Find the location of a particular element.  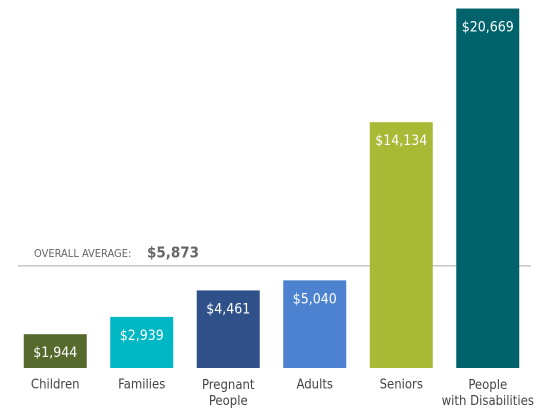

value-label: $2,939 is located at coordinates (142, 336).